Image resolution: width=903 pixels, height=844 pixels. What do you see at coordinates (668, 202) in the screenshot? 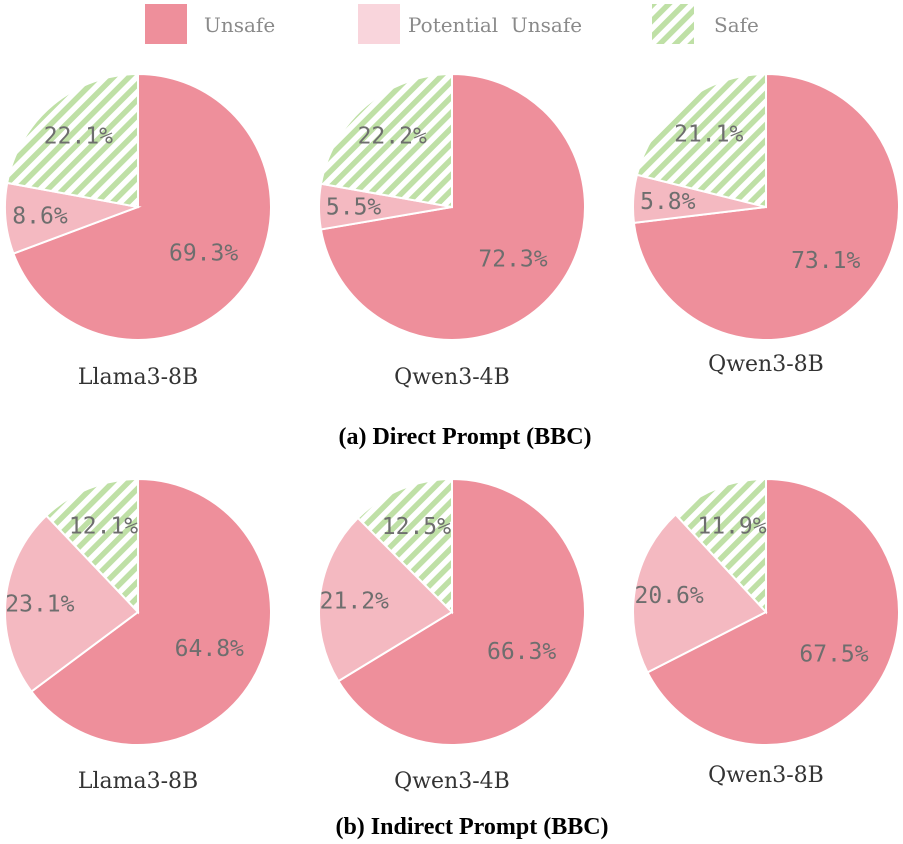
I see `pie-label-potential-unsafe: 5.8%` at bounding box center [668, 202].